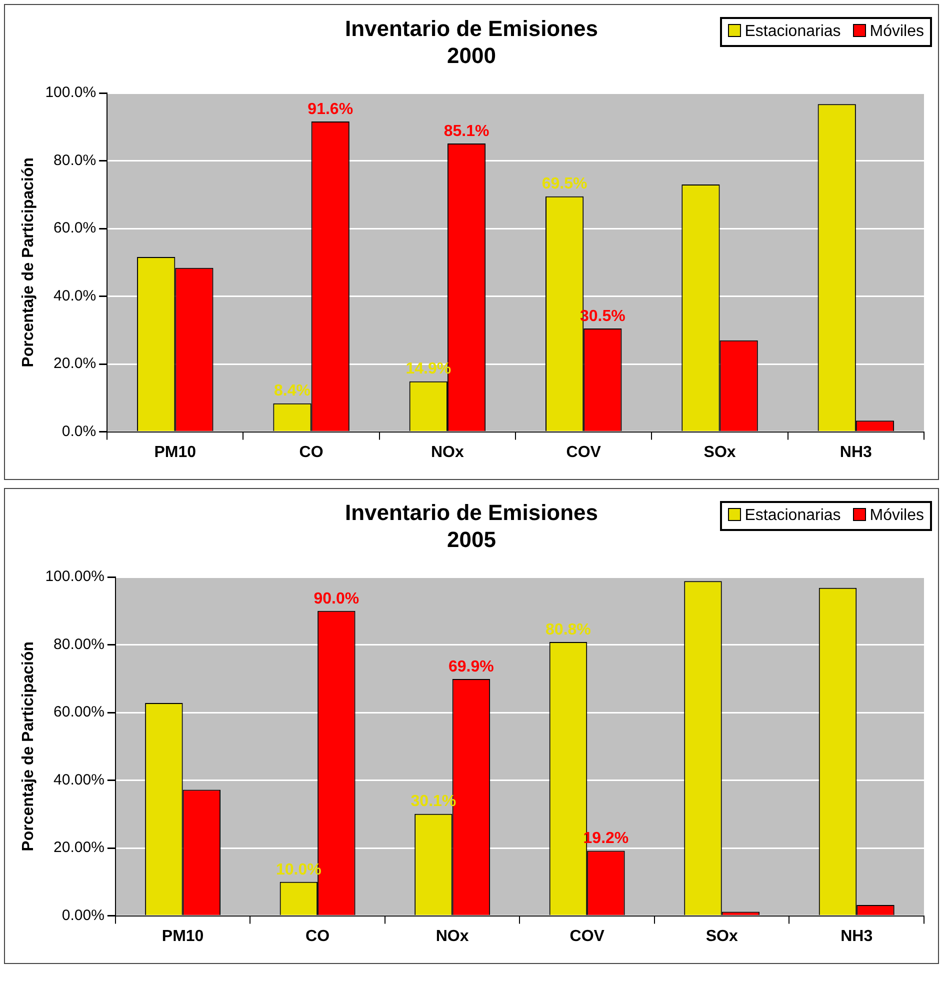 This screenshot has width=945, height=989. What do you see at coordinates (568, 629) in the screenshot?
I see `data-label: 80.8%` at bounding box center [568, 629].